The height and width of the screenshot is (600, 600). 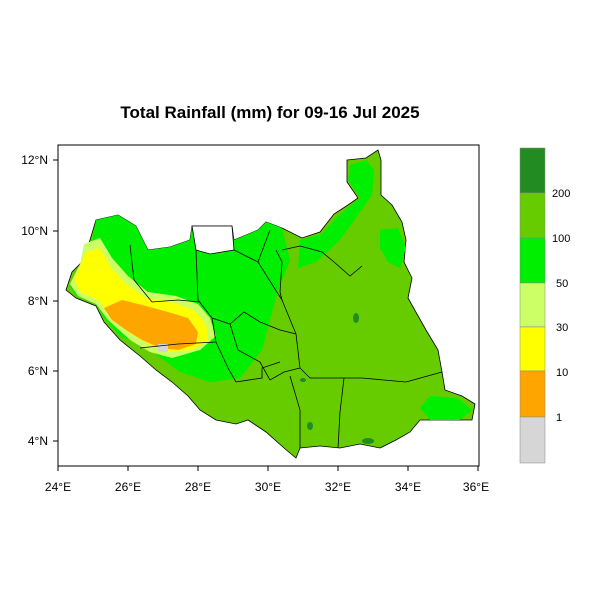 I want to click on rain-zone-moderate-east, so click(x=393, y=248).